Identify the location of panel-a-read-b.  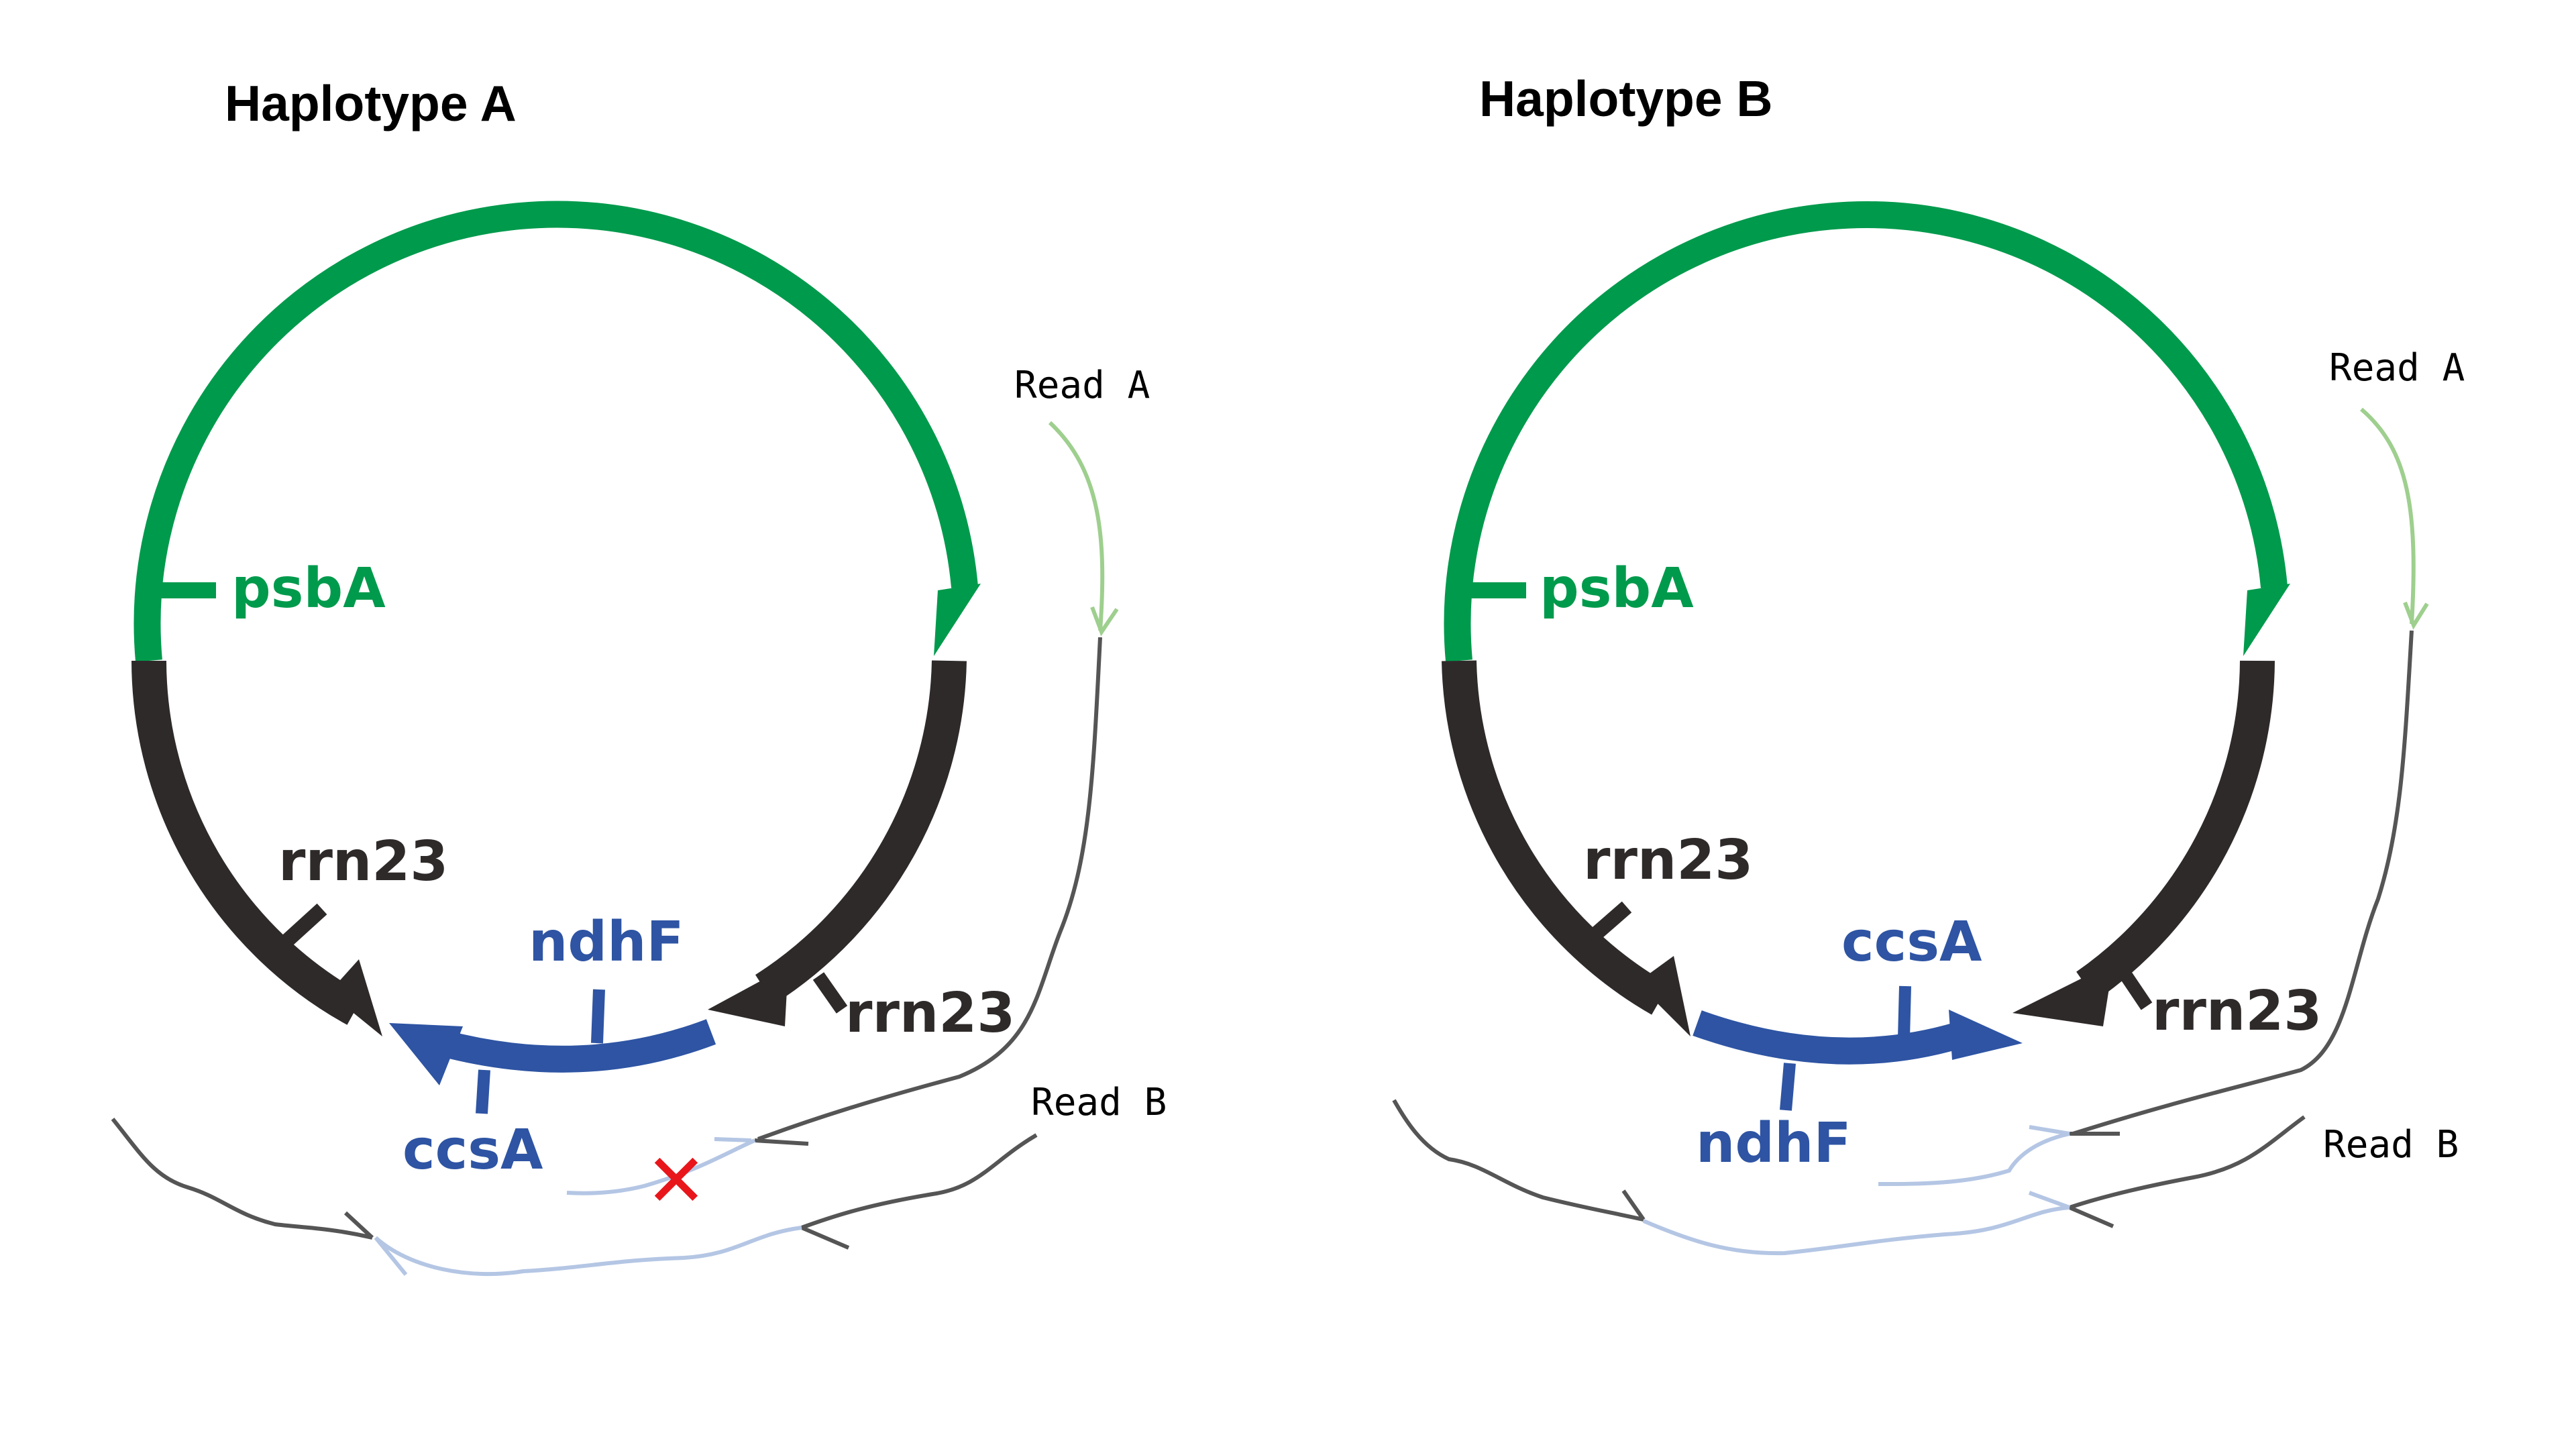
(574, 1197).